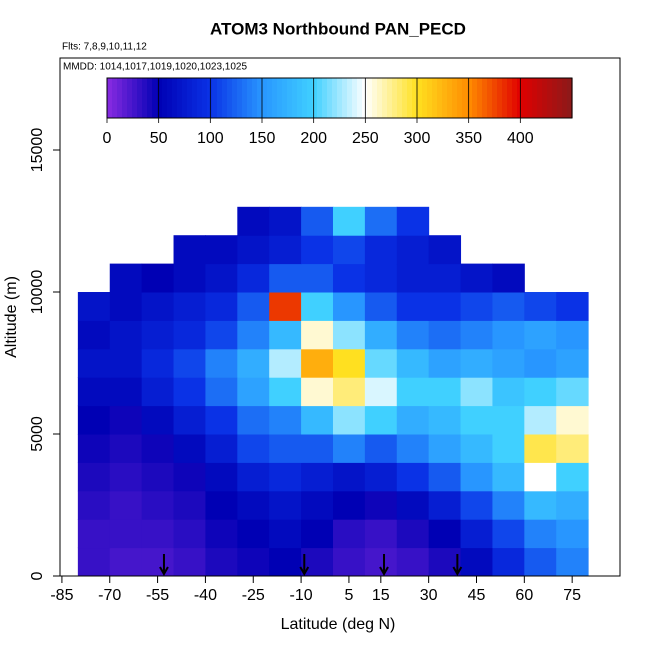  Describe the element at coordinates (155, 67) in the screenshot. I see `annotation: MMDD: 1014,1017,1019,1020,1023,1025` at that location.